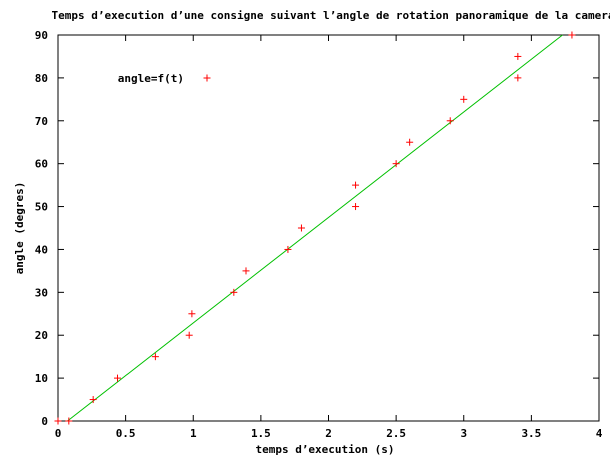 The width and height of the screenshot is (610, 455). I want to click on x-tick-label: 3, so click(463, 433).